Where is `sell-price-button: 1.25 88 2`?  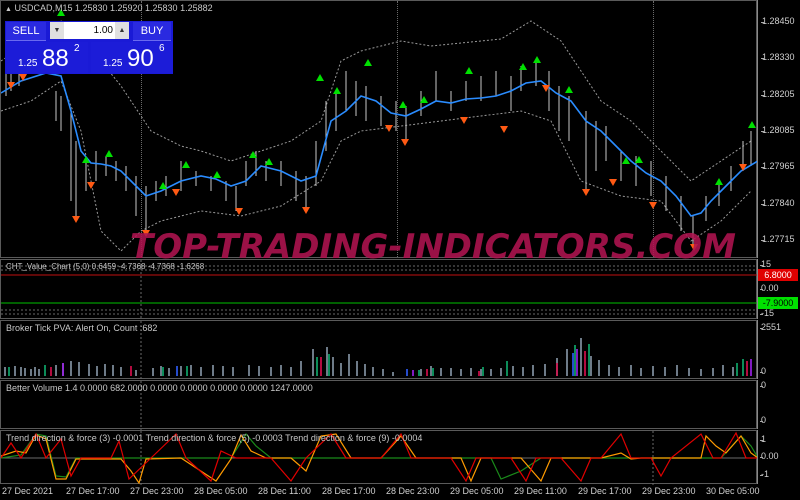 sell-price-button: 1.25 88 2 is located at coordinates (47, 57).